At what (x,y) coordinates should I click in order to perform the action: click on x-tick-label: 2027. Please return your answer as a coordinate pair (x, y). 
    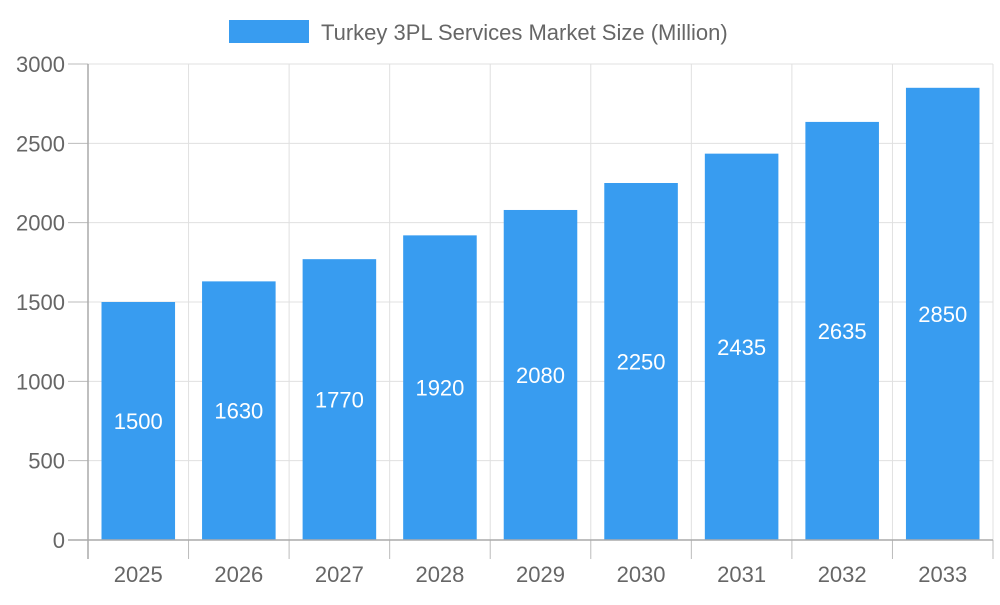
    Looking at the image, I should click on (339, 574).